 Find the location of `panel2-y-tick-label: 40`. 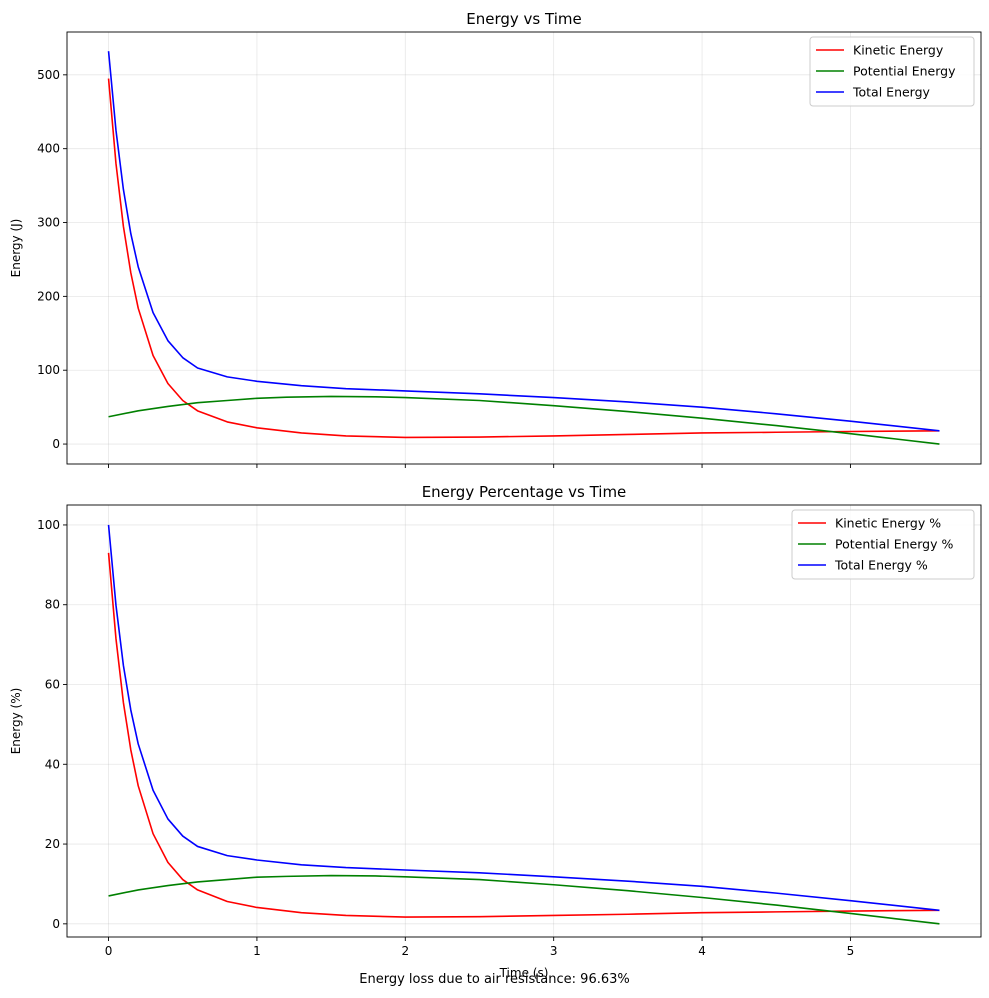

panel2-y-tick-label: 40 is located at coordinates (52, 764).